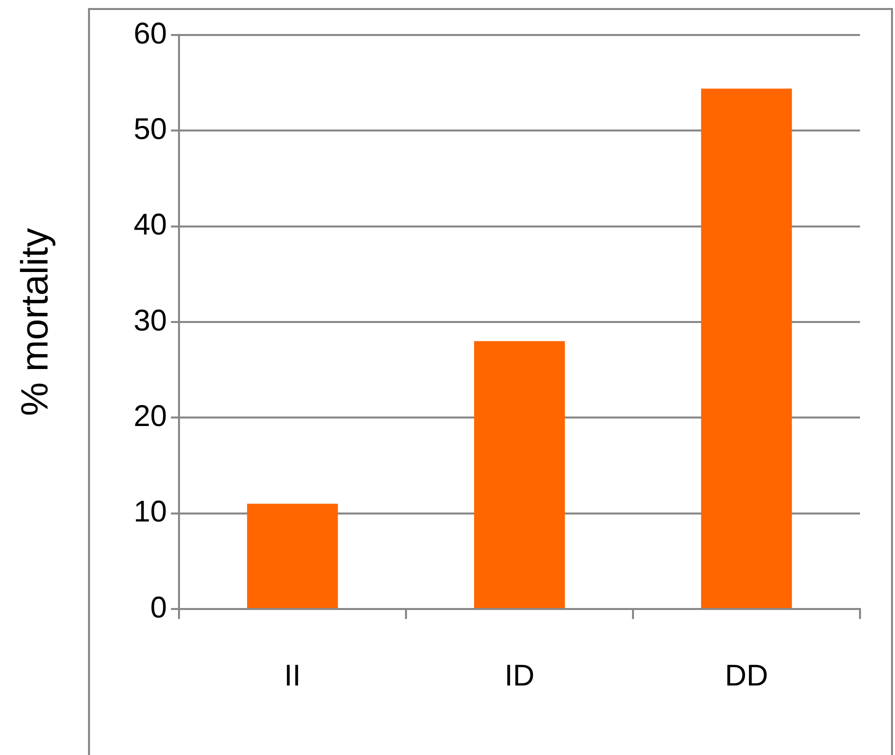  Describe the element at coordinates (150, 416) in the screenshot. I see `y-tick-label: 20` at that location.